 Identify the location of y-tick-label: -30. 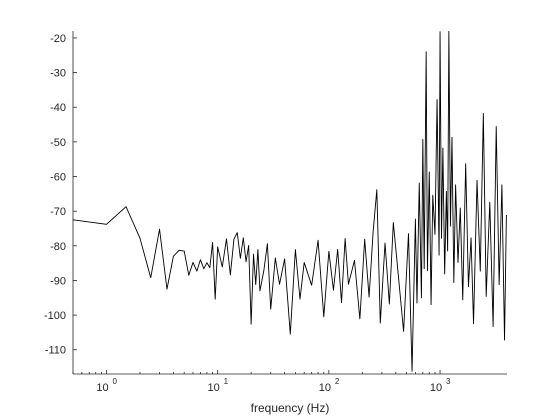
(58, 74).